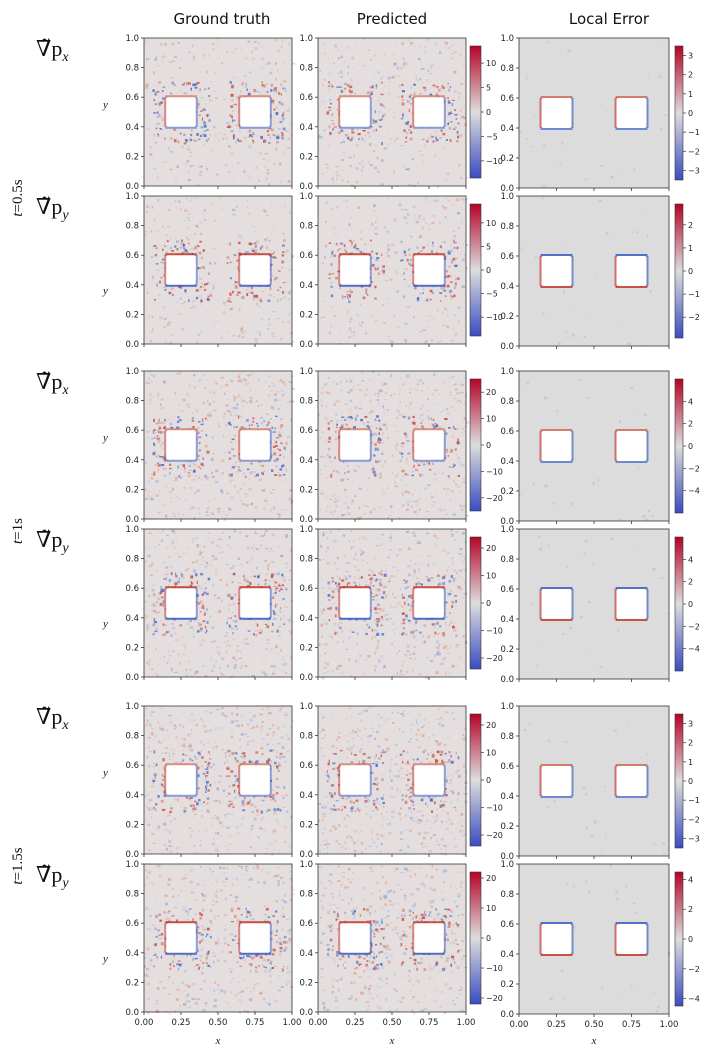 The image size is (714, 1052). What do you see at coordinates (488, 246) in the screenshot?
I see `colorbar-tick-label: 5` at bounding box center [488, 246].